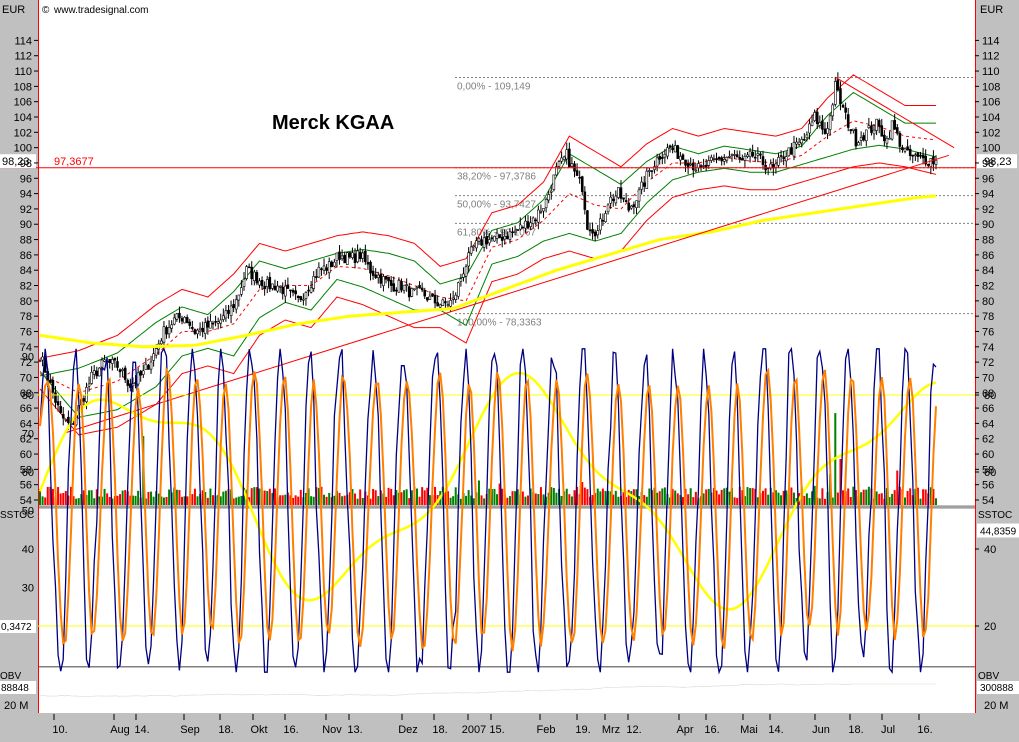 Image resolution: width=1019 pixels, height=742 pixels. Describe the element at coordinates (990, 627) in the screenshot. I see `stoch-tick-right: 20` at that location.